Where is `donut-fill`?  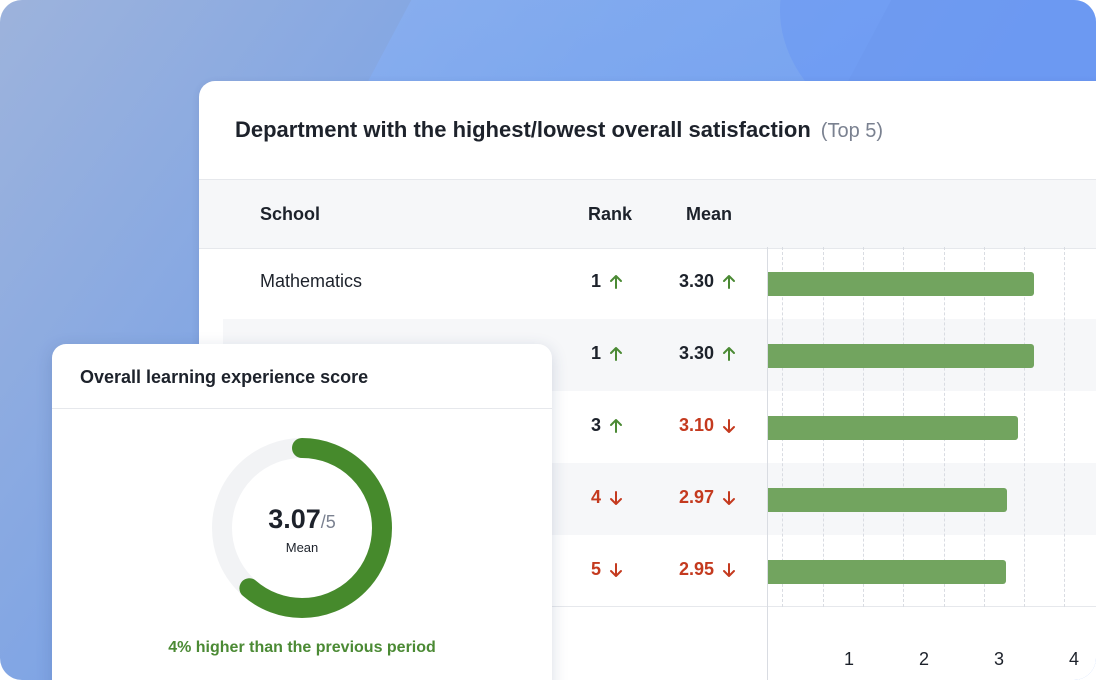 donut-fill is located at coordinates (302, 528).